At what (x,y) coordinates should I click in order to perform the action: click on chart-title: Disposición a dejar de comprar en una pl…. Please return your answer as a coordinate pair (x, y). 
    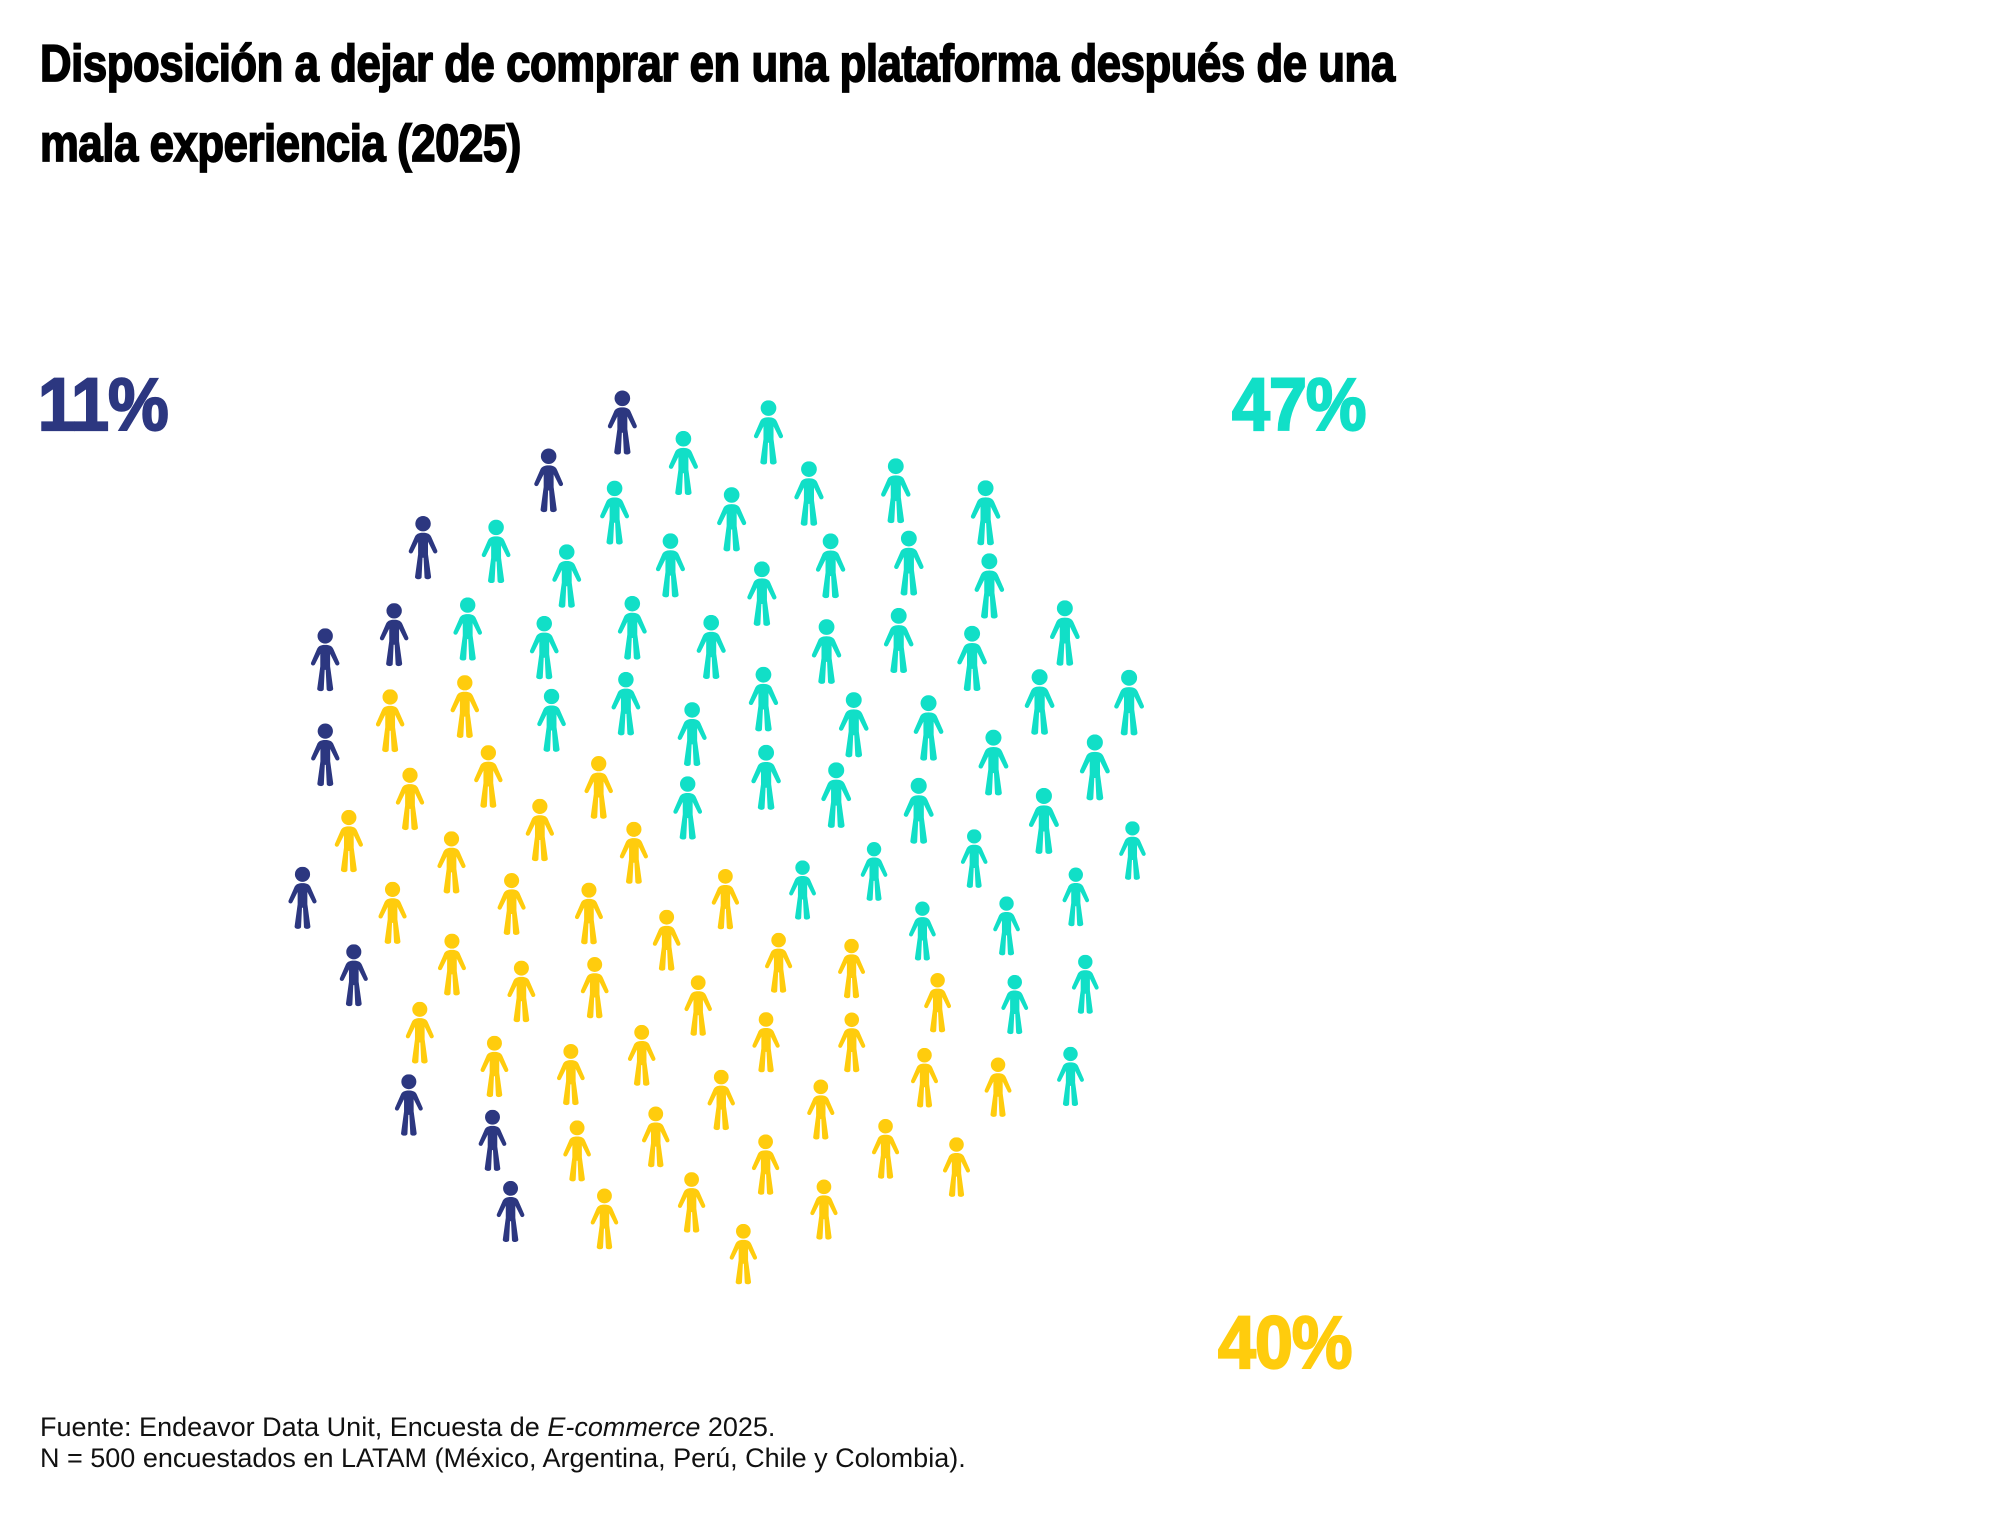
    Looking at the image, I should click on (795, 104).